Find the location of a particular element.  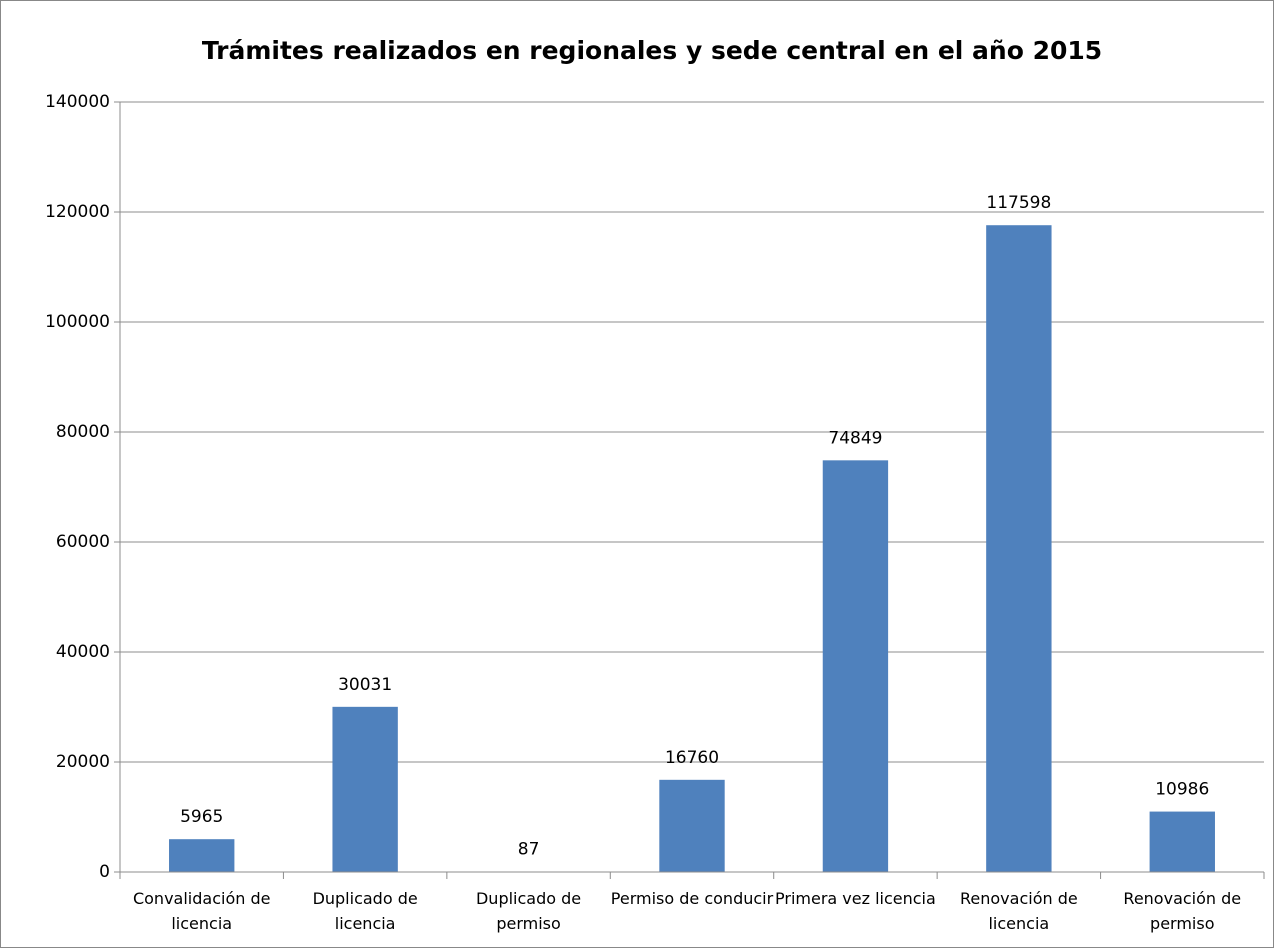

data-label: 117598 is located at coordinates (1018, 203).